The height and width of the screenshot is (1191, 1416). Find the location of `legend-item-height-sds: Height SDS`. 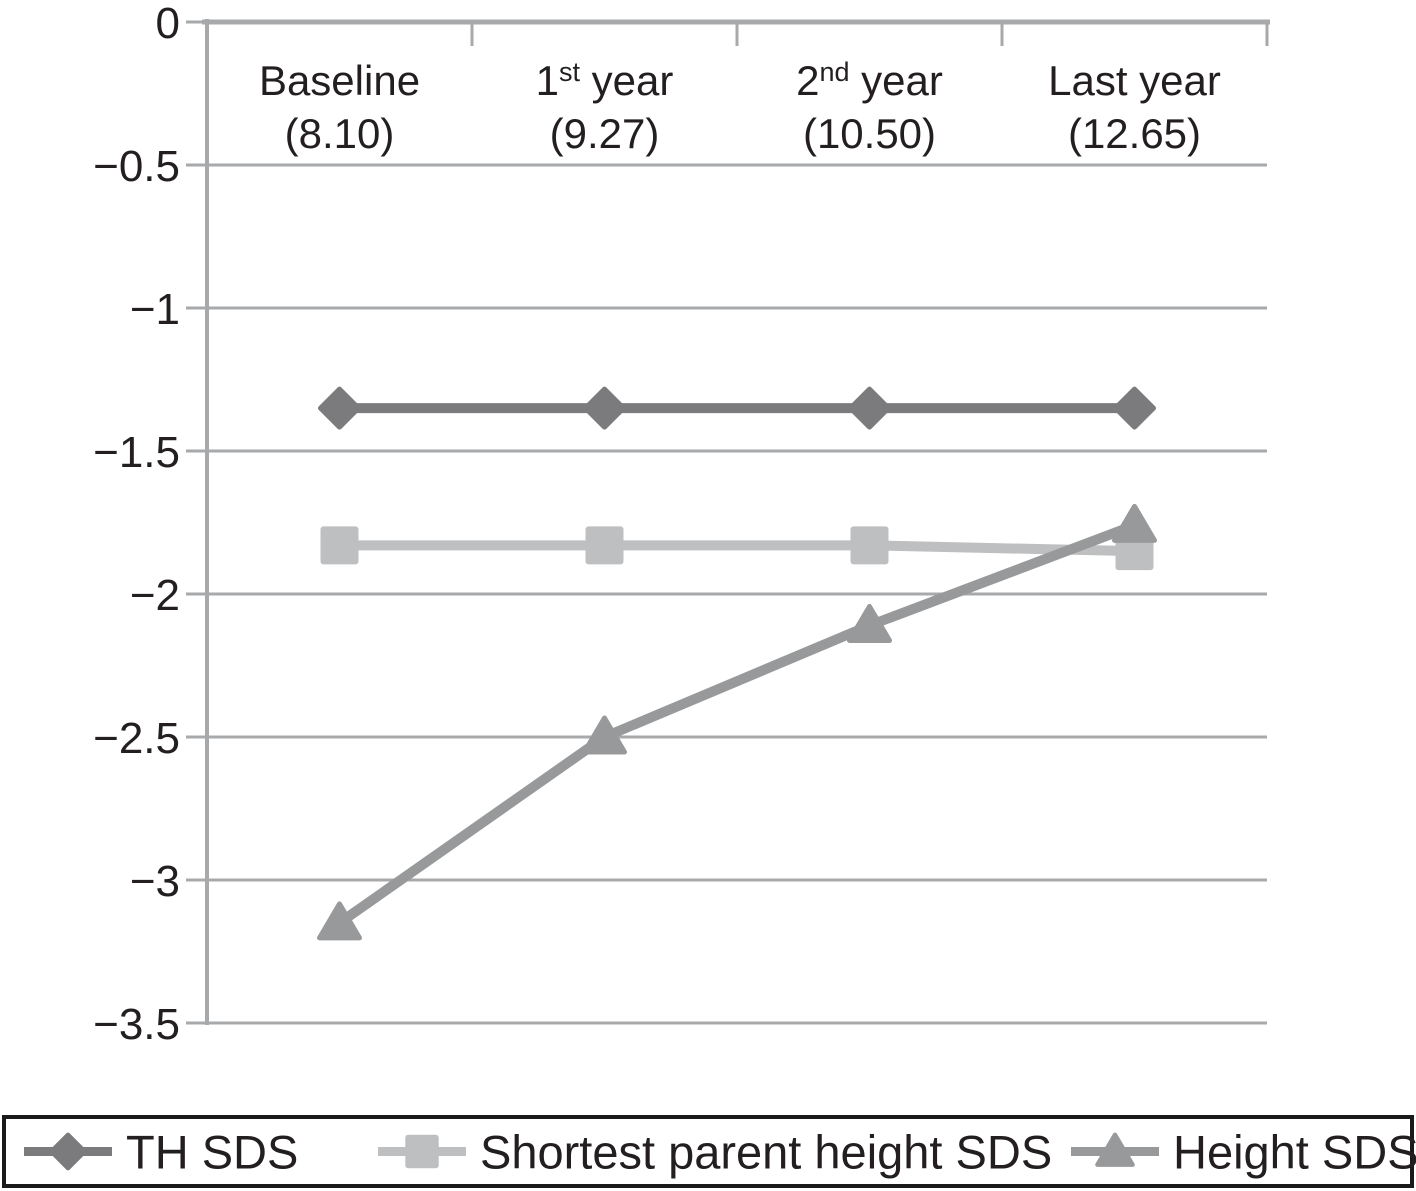

legend-item-height-sds: Height SDS is located at coordinates (1243, 1151).